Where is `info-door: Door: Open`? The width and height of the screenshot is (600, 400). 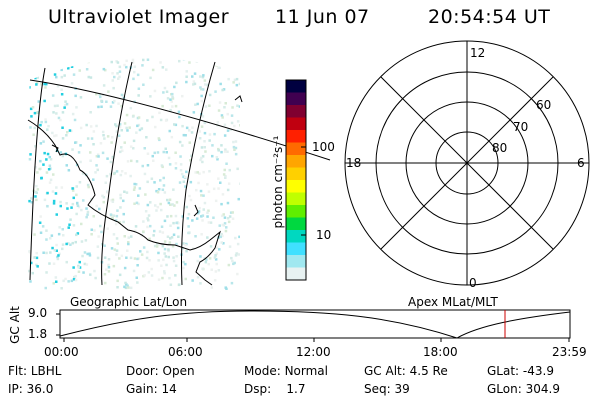 info-door: Door: Open is located at coordinates (160, 371).